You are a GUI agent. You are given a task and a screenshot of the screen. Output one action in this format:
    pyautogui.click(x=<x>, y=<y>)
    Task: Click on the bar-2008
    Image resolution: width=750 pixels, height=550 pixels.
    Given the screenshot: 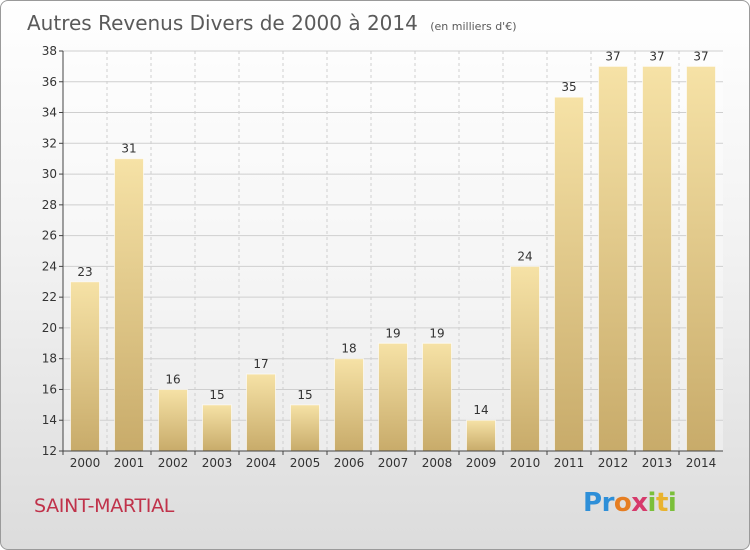 What is the action you would take?
    pyautogui.click(x=437, y=397)
    